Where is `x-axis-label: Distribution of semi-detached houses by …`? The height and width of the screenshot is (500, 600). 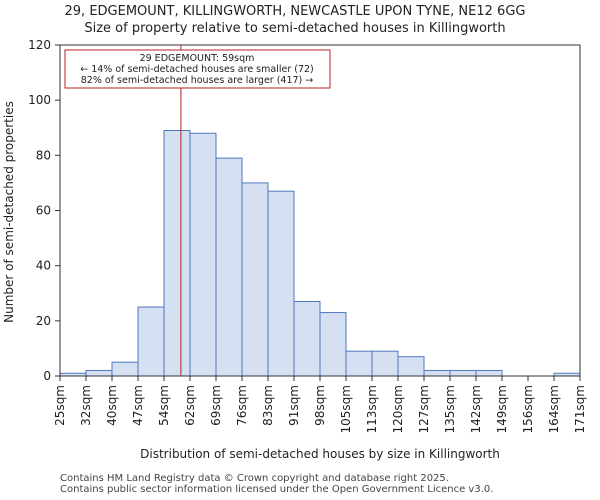
x-axis-label: Distribution of semi-detached houses by … is located at coordinates (320, 454).